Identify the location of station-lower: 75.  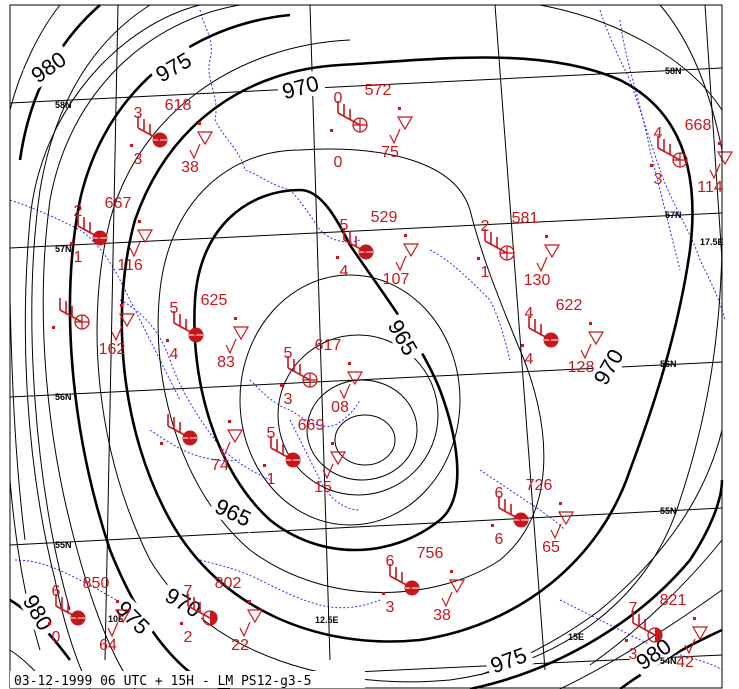
(390, 152).